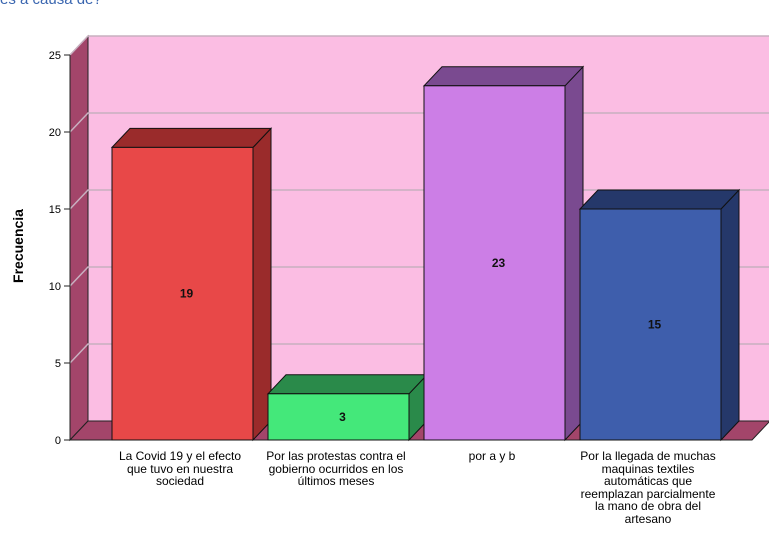 This screenshot has width=769, height=553. I want to click on data-label: 15, so click(655, 325).